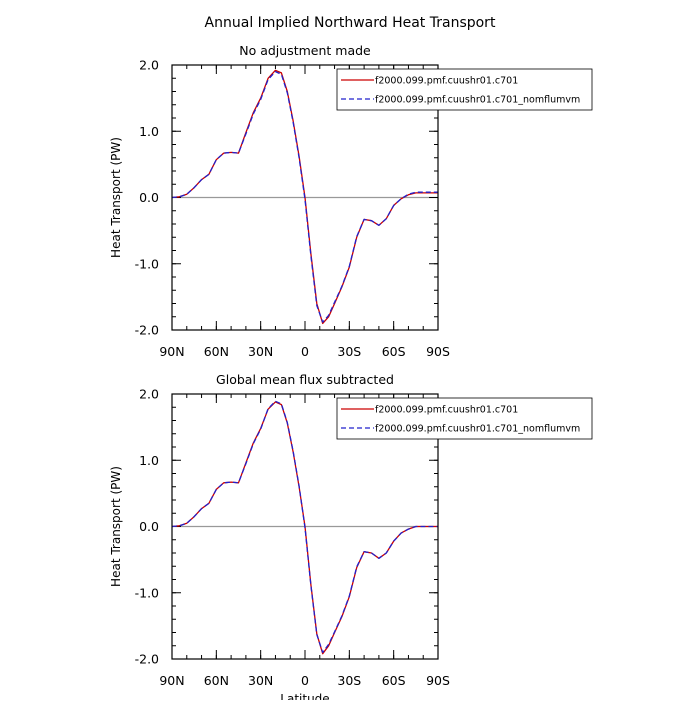 The image size is (700, 705). Describe the element at coordinates (350, 23) in the screenshot. I see `figure-title: Annual Implied Northward Heat Transport` at that location.